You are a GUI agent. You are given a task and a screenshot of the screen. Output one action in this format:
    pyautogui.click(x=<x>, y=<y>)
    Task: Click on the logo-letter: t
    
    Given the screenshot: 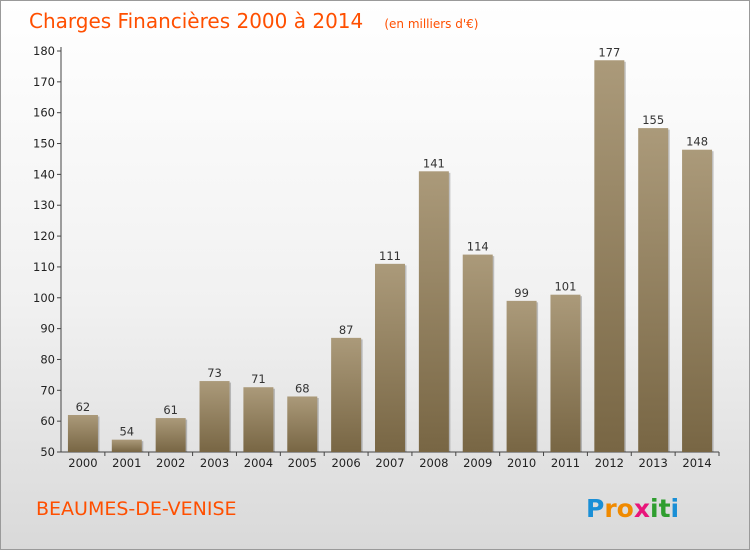 What is the action you would take?
    pyautogui.click(x=665, y=508)
    